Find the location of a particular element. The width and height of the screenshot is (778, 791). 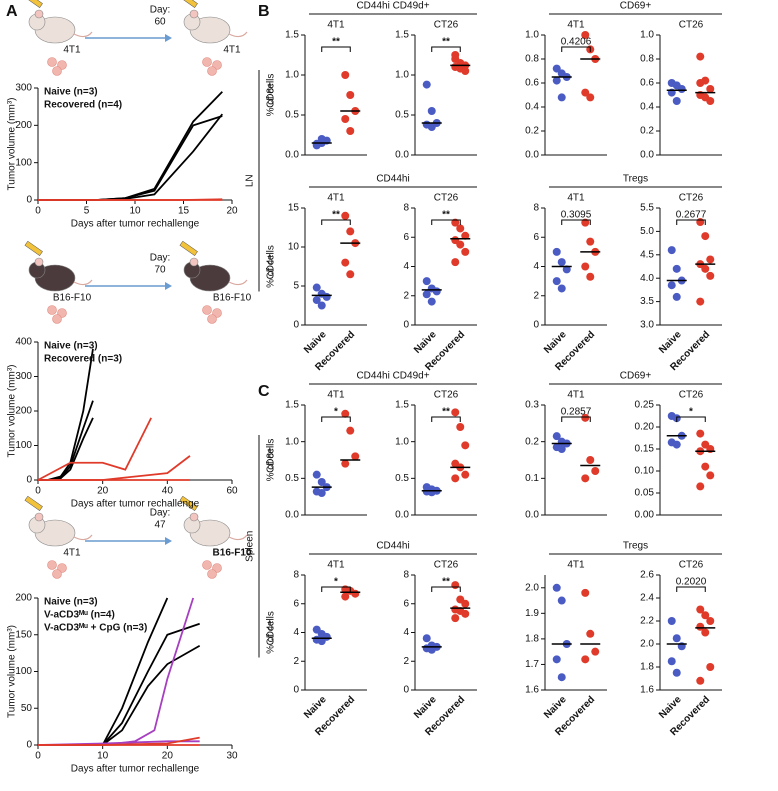

y-tick-label: 5.0 is located at coordinates (647, 231).